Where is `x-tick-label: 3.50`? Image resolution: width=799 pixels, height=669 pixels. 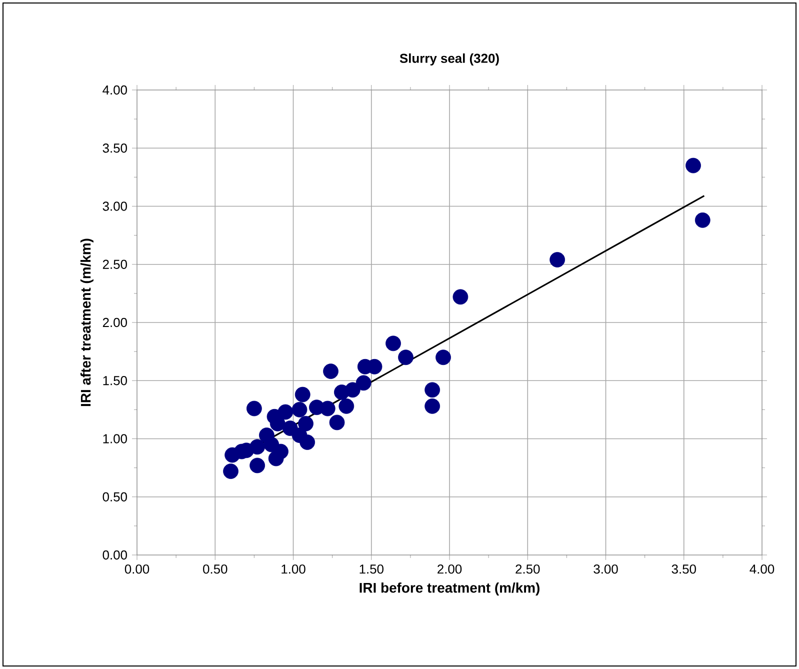
x-tick-label: 3.50 is located at coordinates (684, 569).